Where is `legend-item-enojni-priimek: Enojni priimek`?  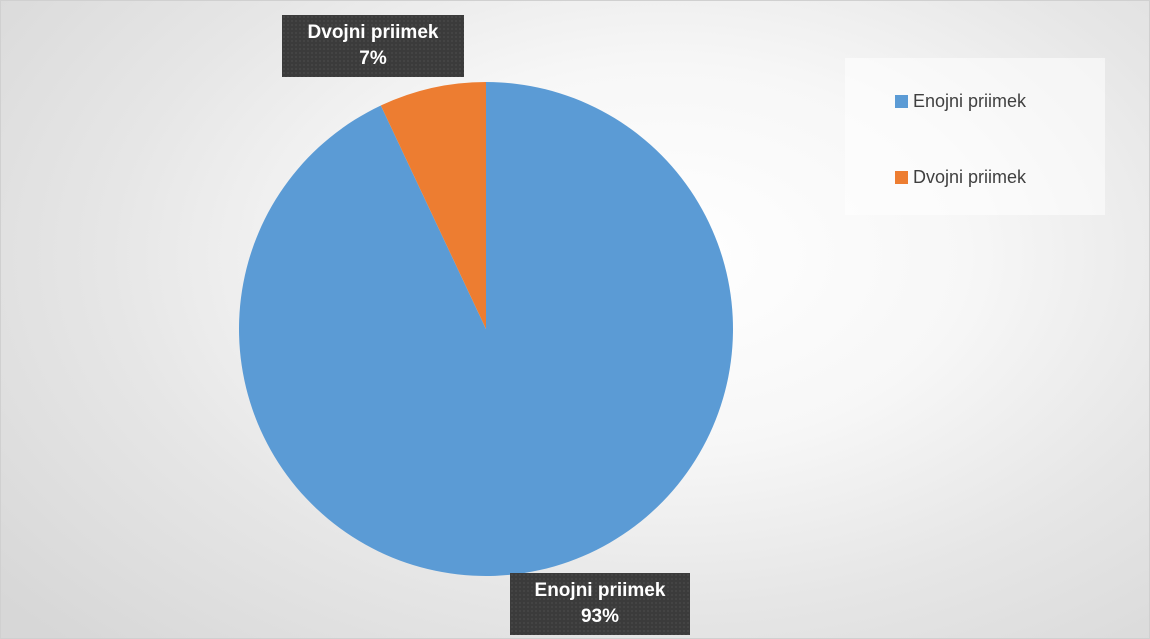
legend-item-enojni-priimek: Enojni priimek is located at coordinates (1000, 101).